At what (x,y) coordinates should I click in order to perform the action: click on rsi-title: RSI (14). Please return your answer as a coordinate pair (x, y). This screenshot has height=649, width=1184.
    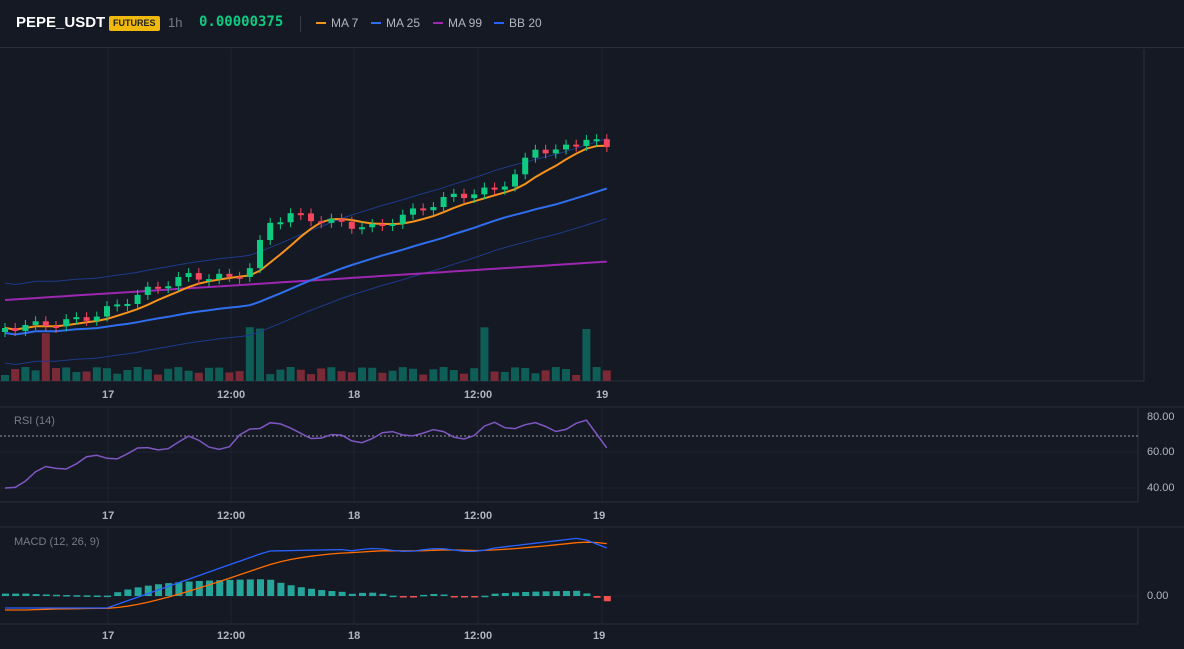
    Looking at the image, I should click on (34, 421).